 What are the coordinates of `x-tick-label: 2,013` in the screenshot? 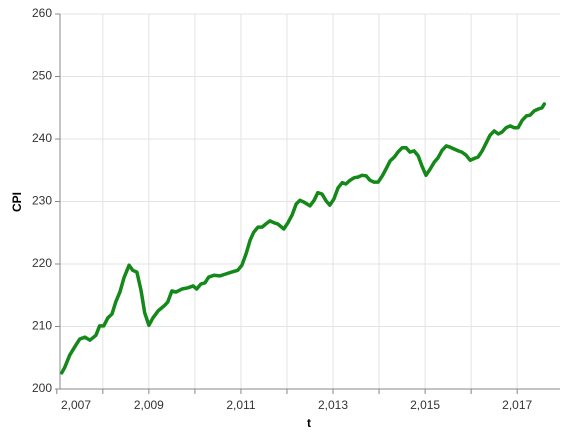 It's located at (333, 405).